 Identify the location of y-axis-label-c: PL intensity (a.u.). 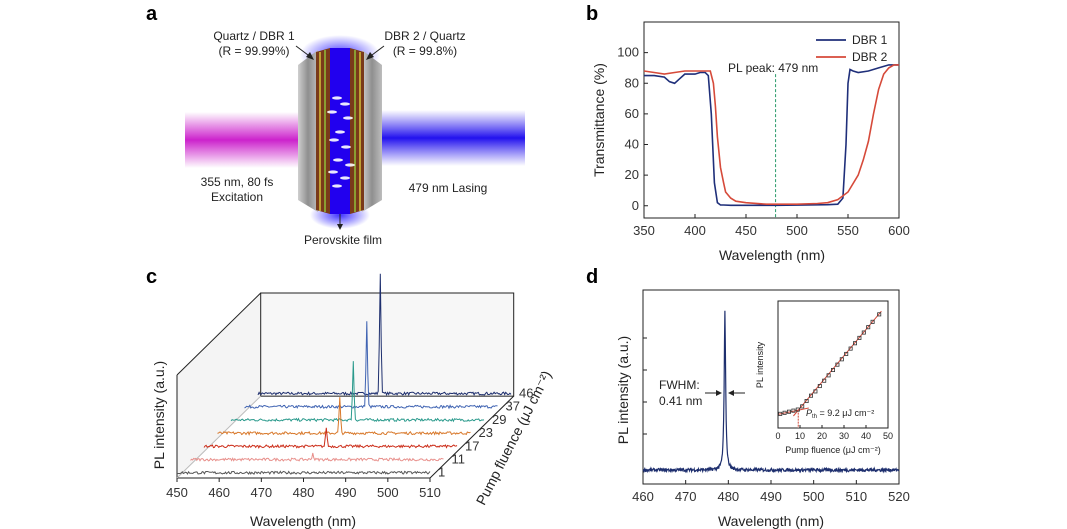
(159, 415).